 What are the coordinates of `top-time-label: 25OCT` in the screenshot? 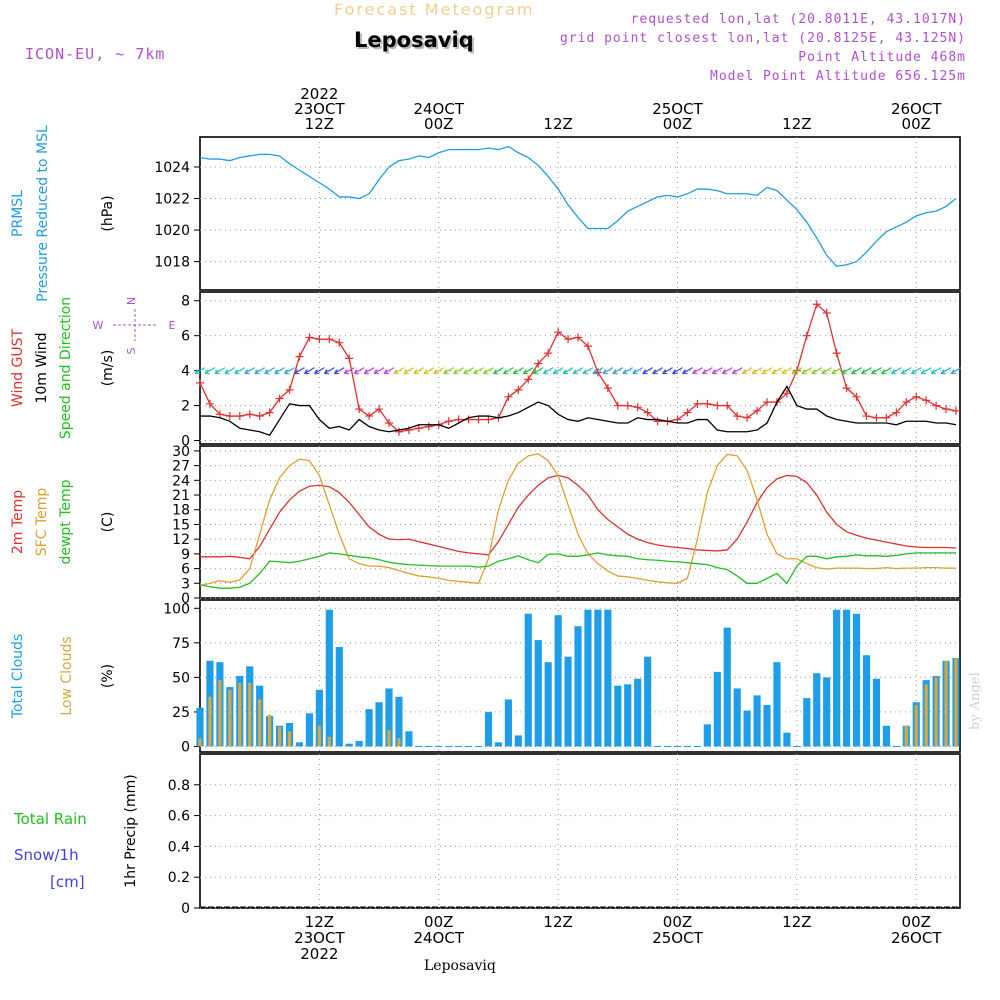 It's located at (677, 109).